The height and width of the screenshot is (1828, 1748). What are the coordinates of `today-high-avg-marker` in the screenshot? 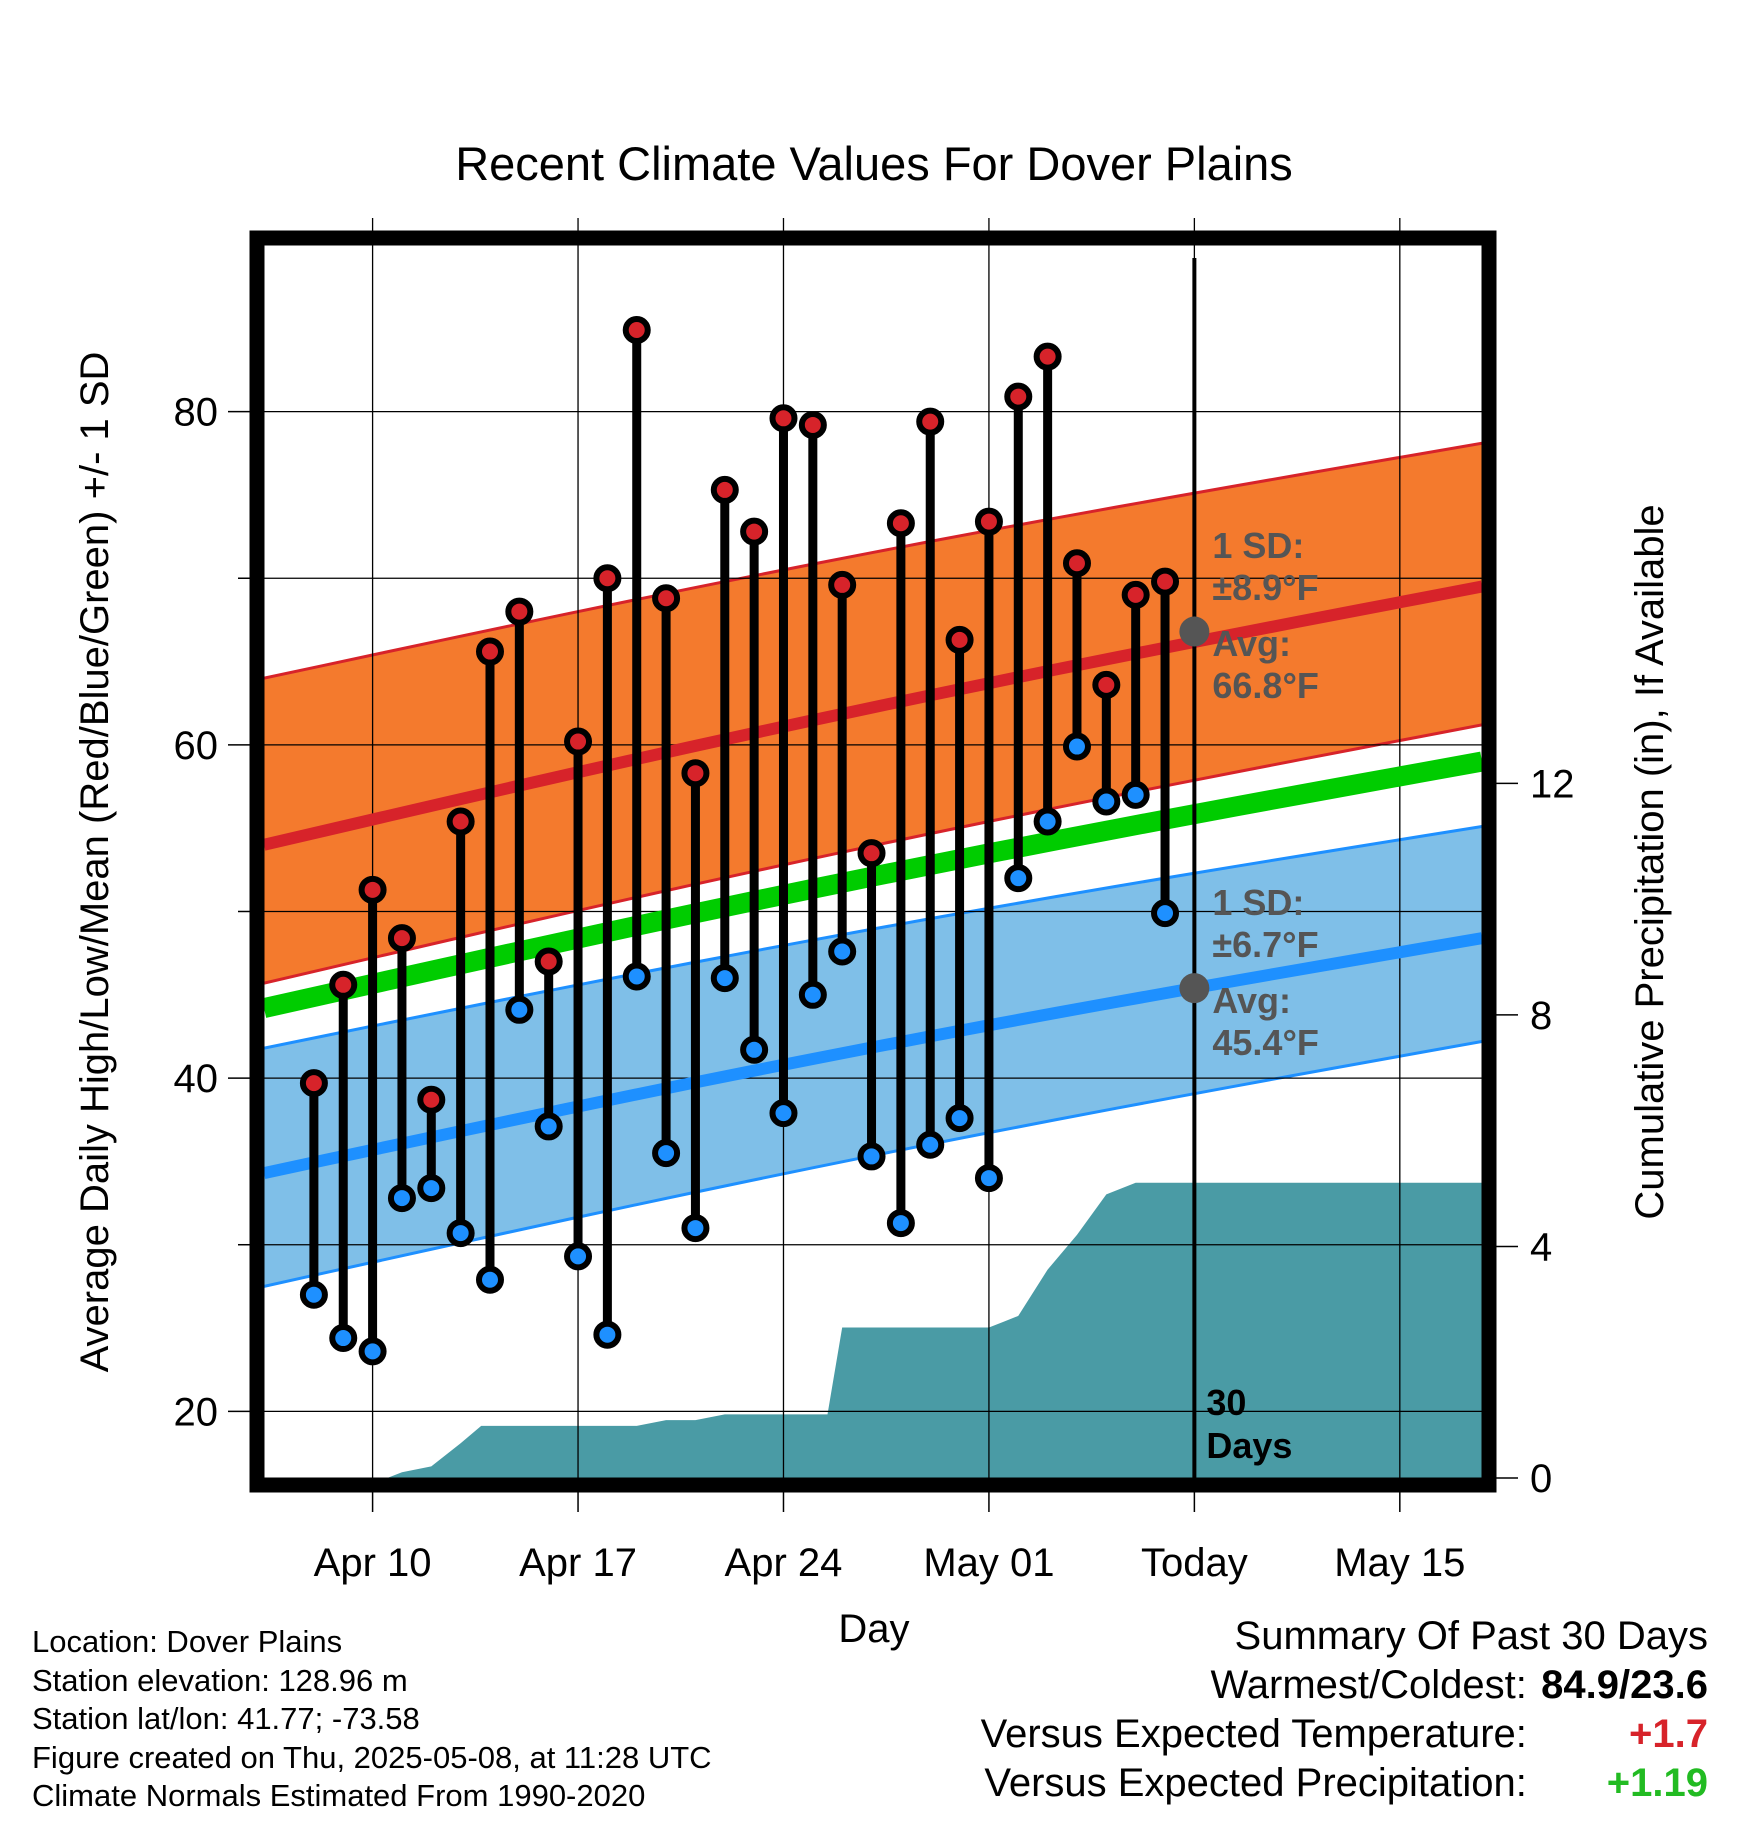 It's located at (1194, 631).